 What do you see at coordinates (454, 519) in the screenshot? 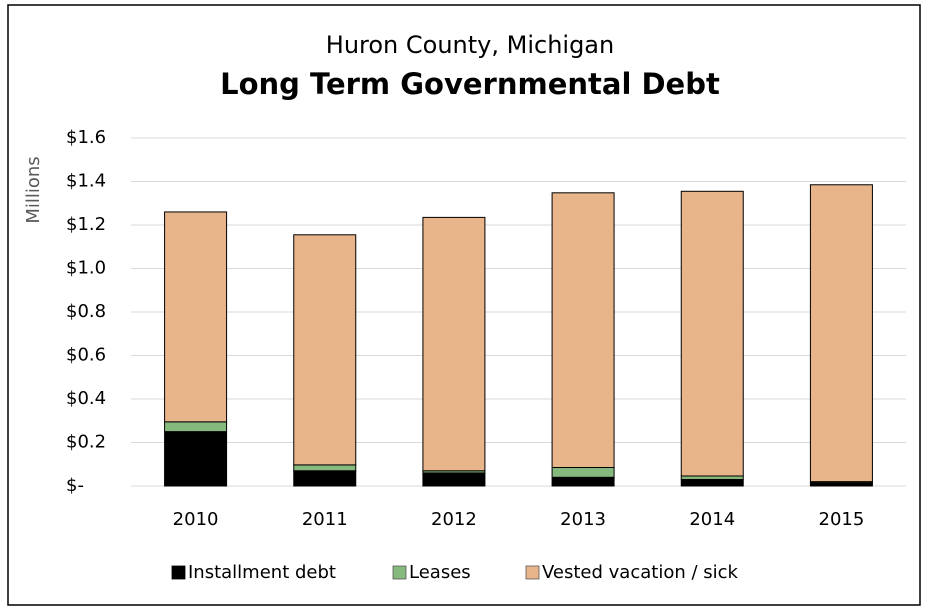
I see `x-tick-label: 2012` at bounding box center [454, 519].